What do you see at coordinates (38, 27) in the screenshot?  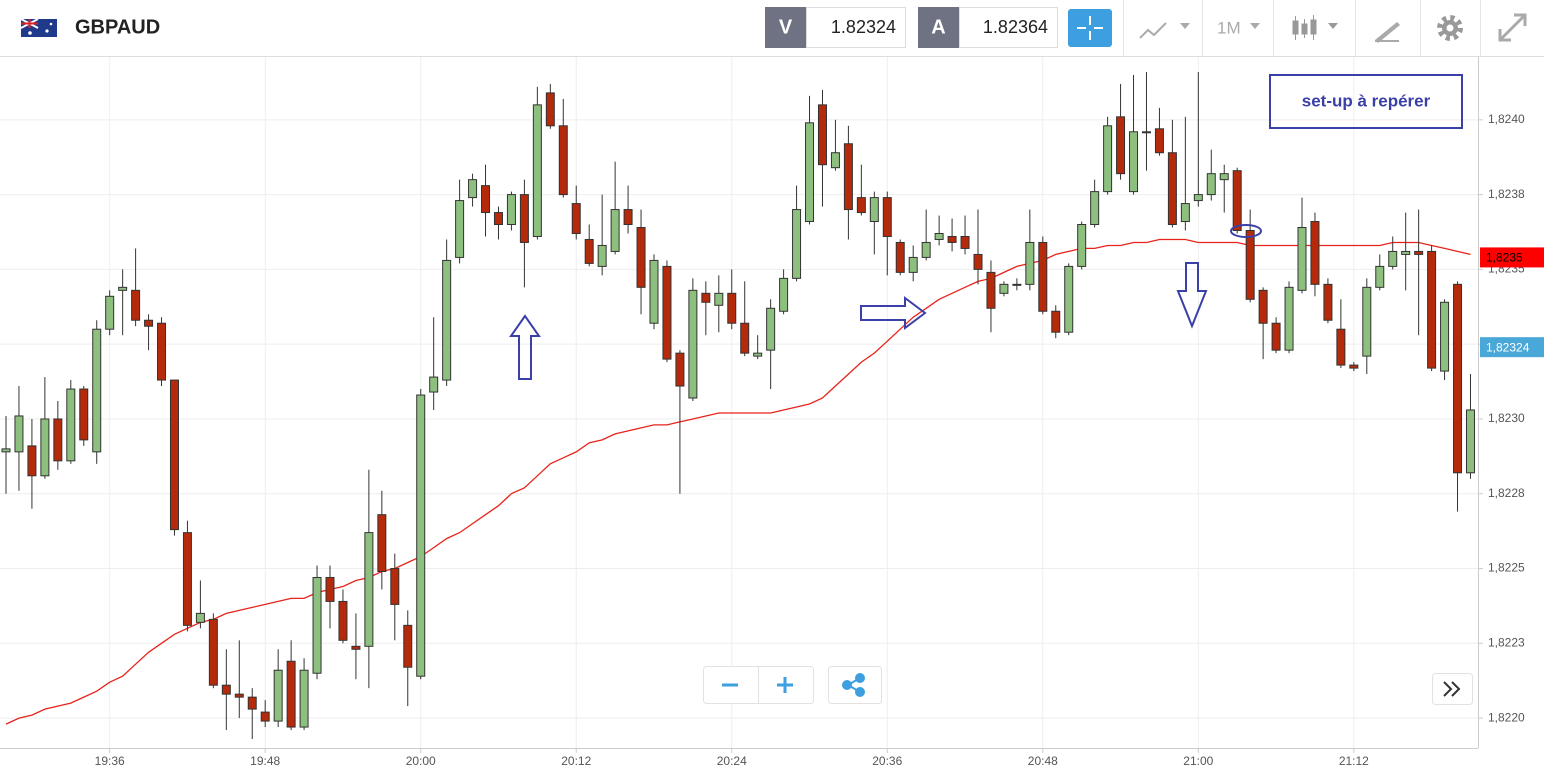 I see `flag-icon` at bounding box center [38, 27].